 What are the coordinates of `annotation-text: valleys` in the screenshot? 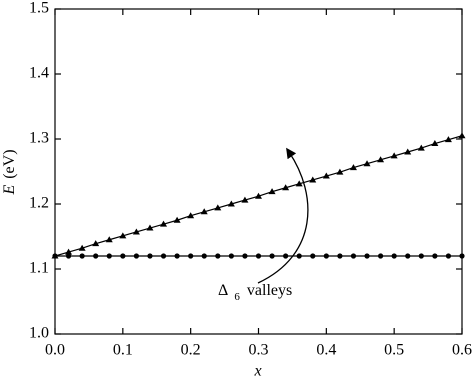 It's located at (269, 290).